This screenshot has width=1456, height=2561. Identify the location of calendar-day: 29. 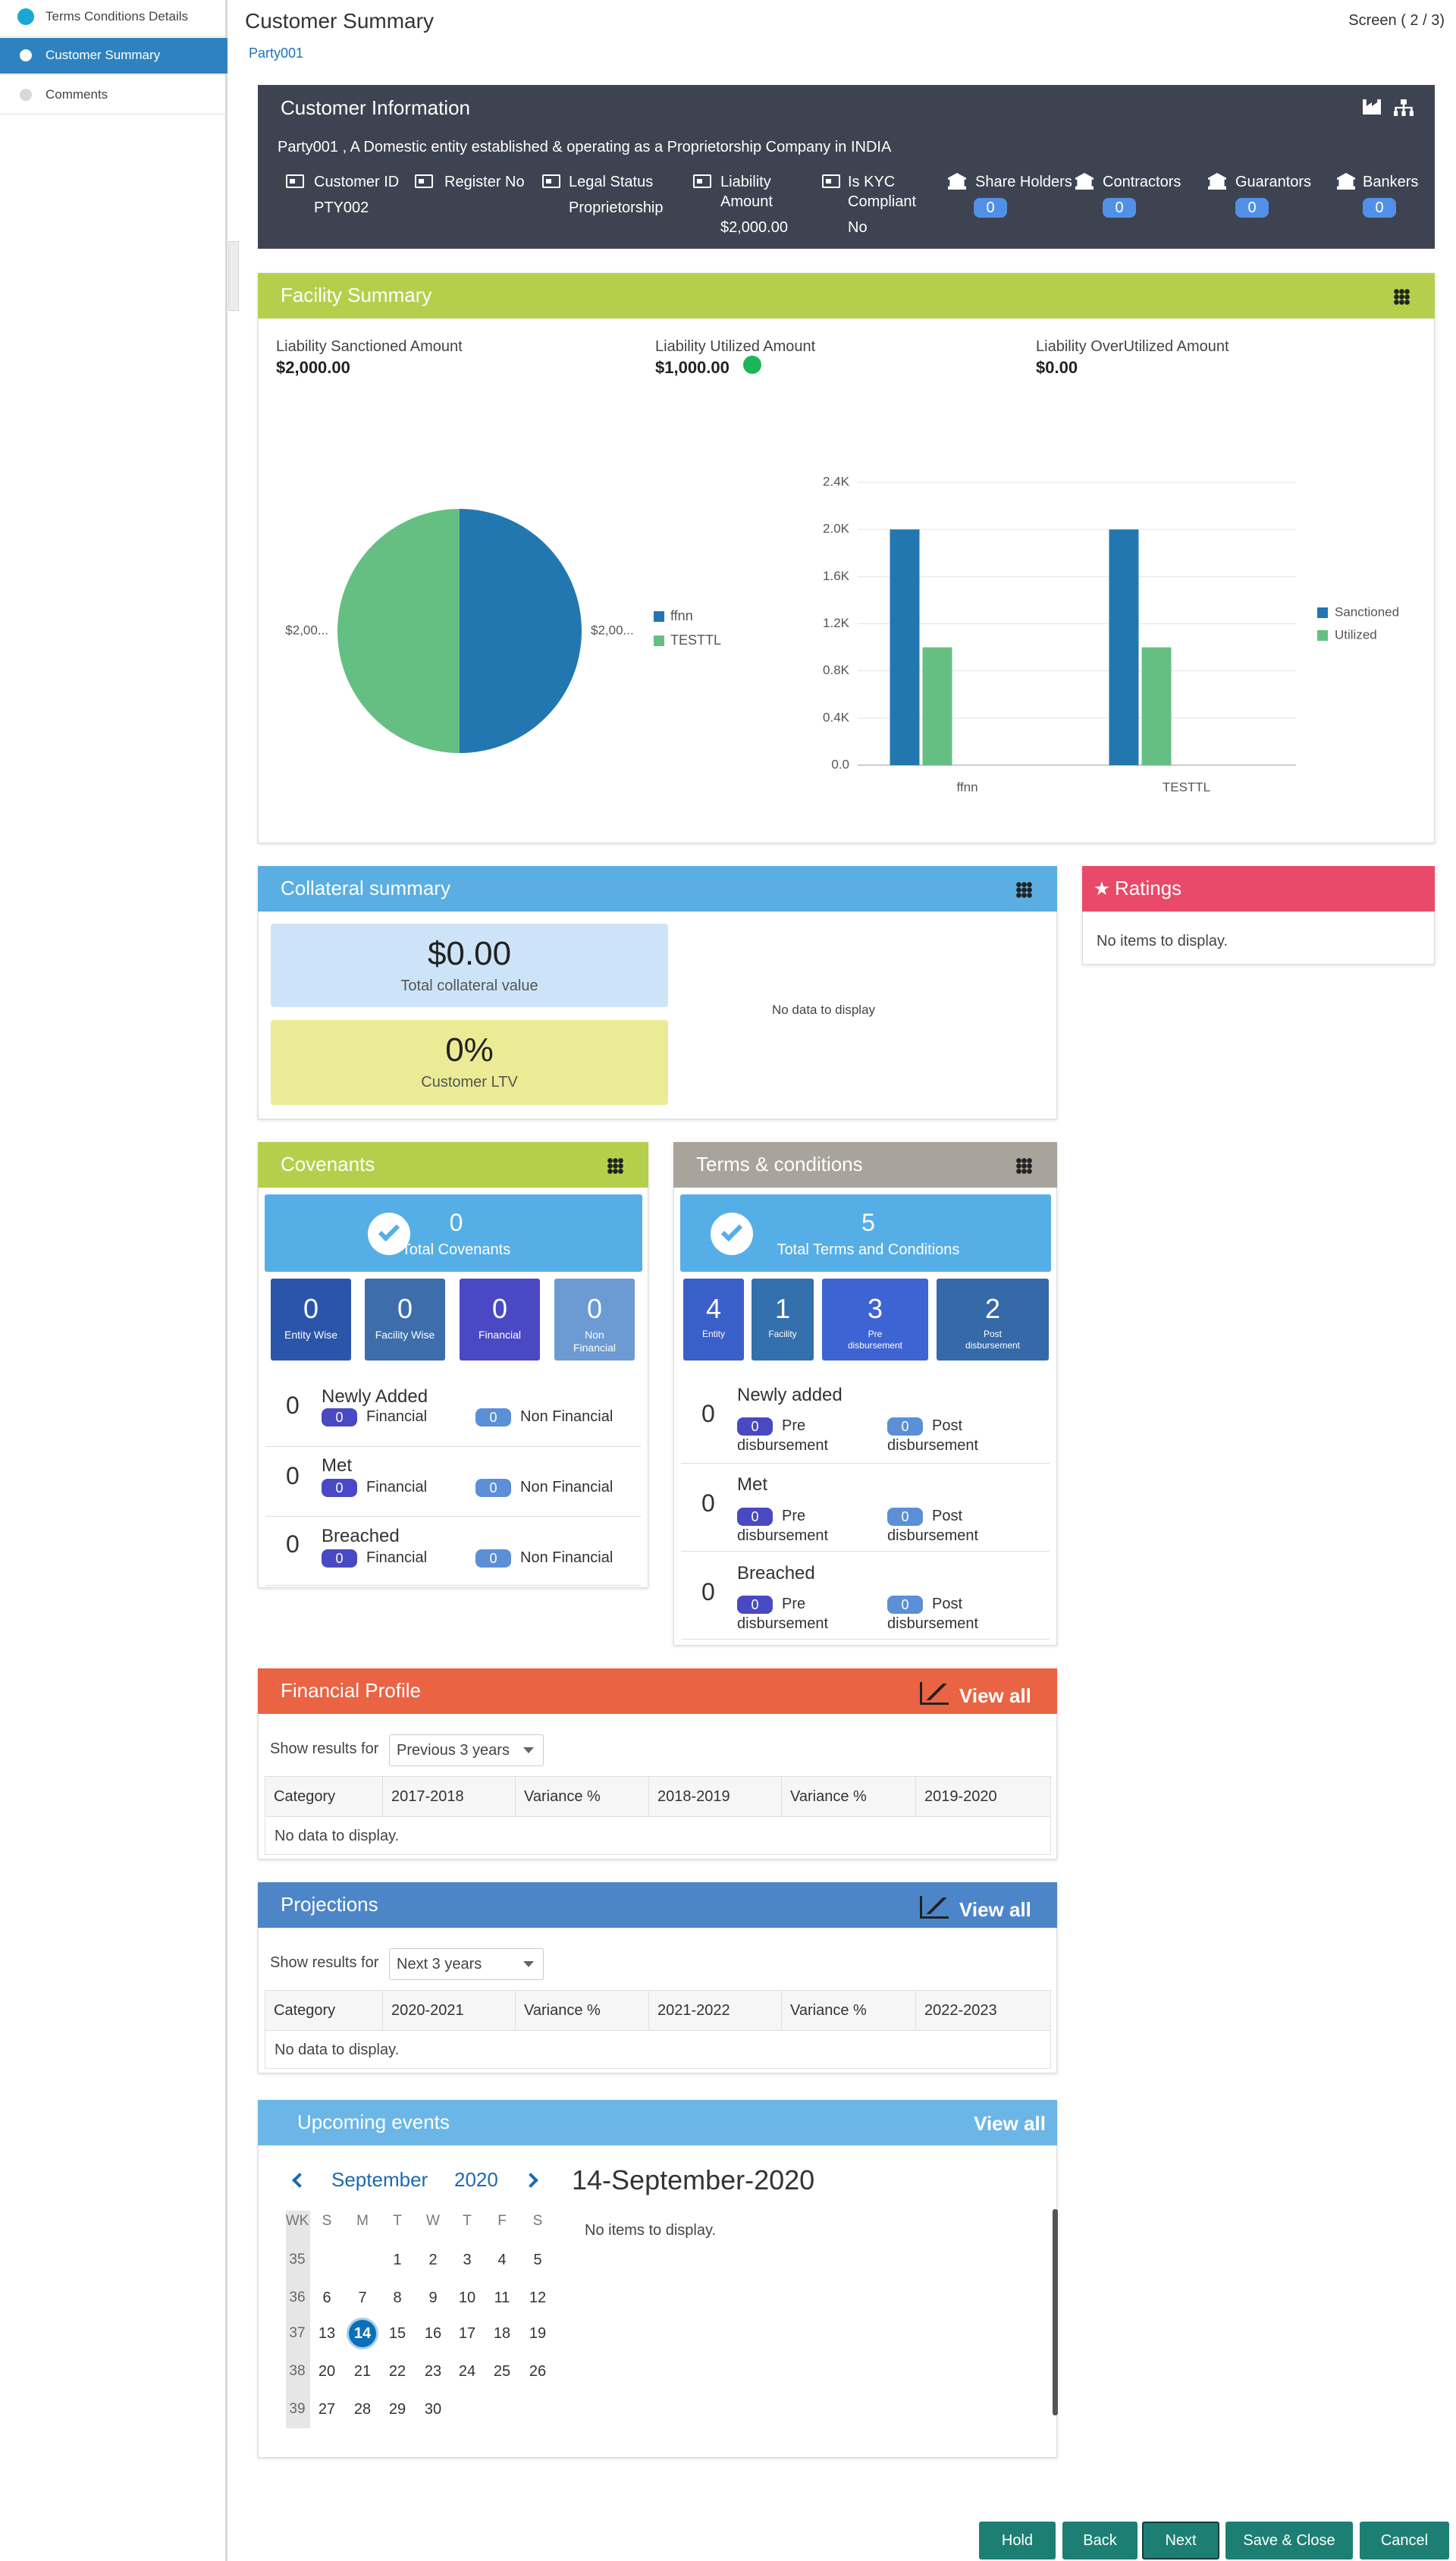
(397, 2410).